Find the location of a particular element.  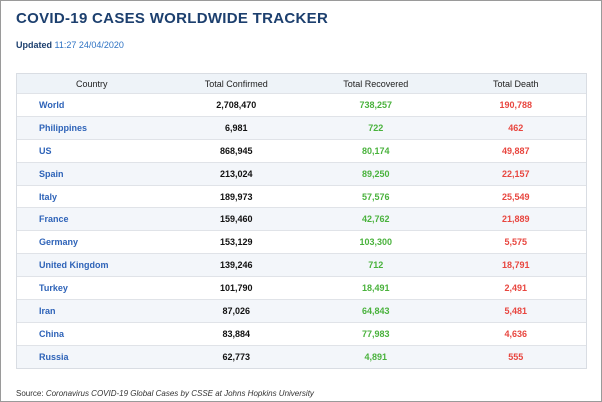

confirmed-cell: 87,026 is located at coordinates (236, 310).